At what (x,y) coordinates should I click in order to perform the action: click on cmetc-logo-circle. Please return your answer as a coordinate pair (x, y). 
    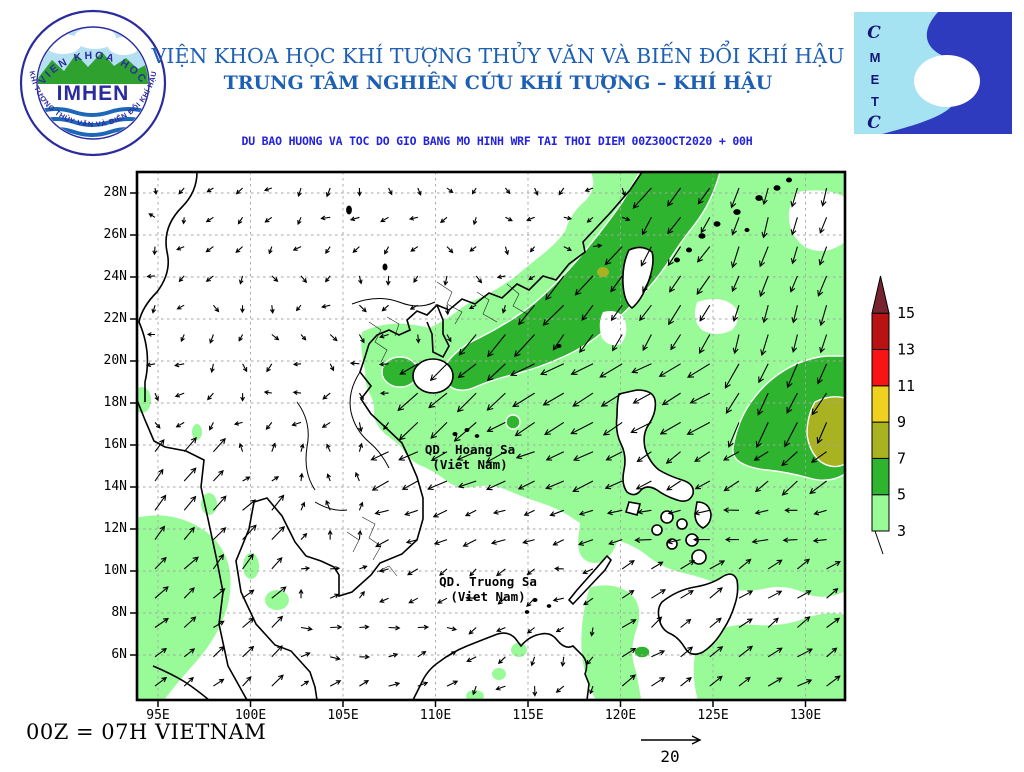
    Looking at the image, I should click on (947, 81).